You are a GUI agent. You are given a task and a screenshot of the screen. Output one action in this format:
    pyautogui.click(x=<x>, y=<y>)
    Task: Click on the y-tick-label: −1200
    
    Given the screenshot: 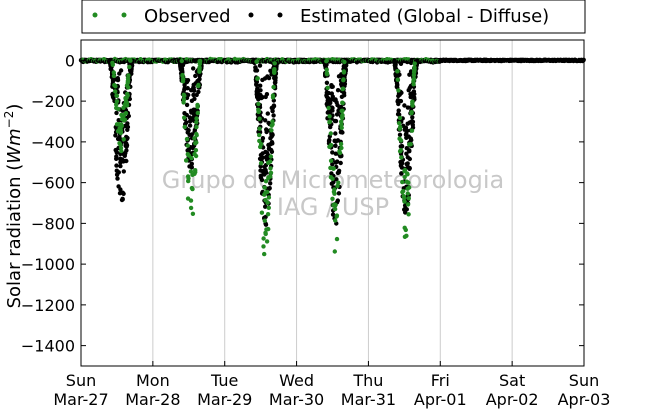 What is the action you would take?
    pyautogui.click(x=48, y=305)
    